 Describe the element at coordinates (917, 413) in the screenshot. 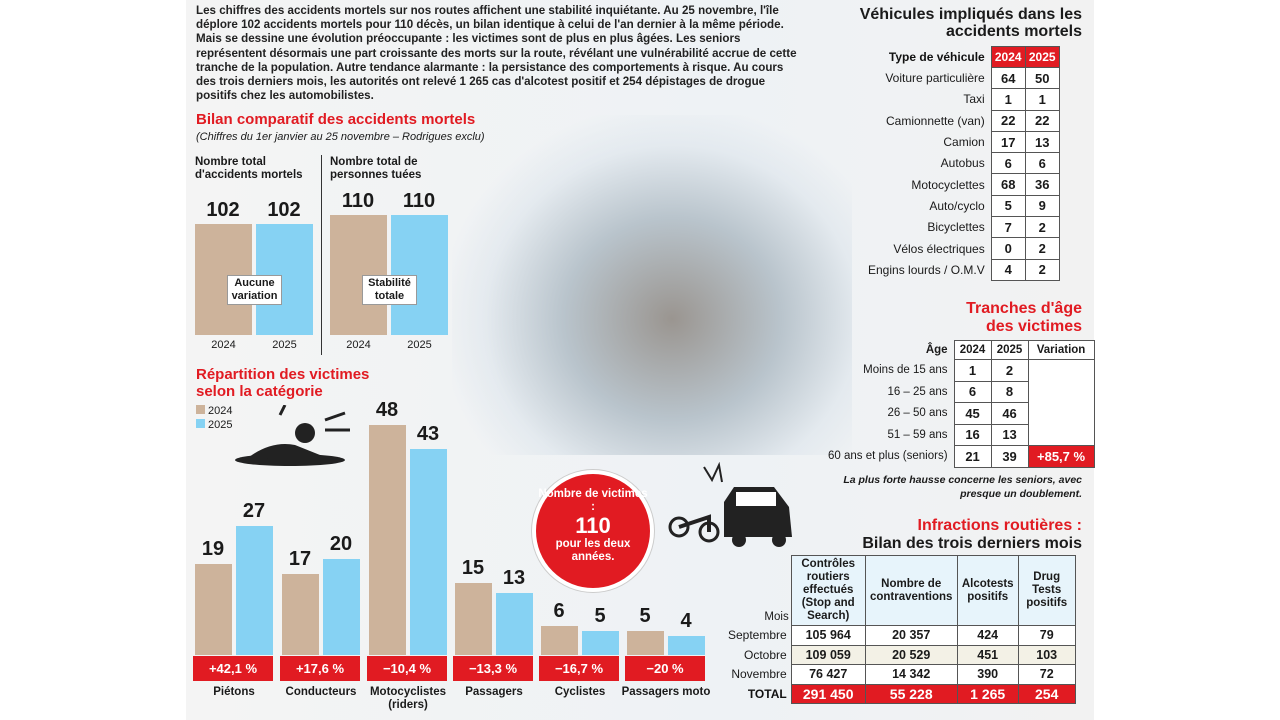

I see `cell: 26 – 50 ans` at that location.